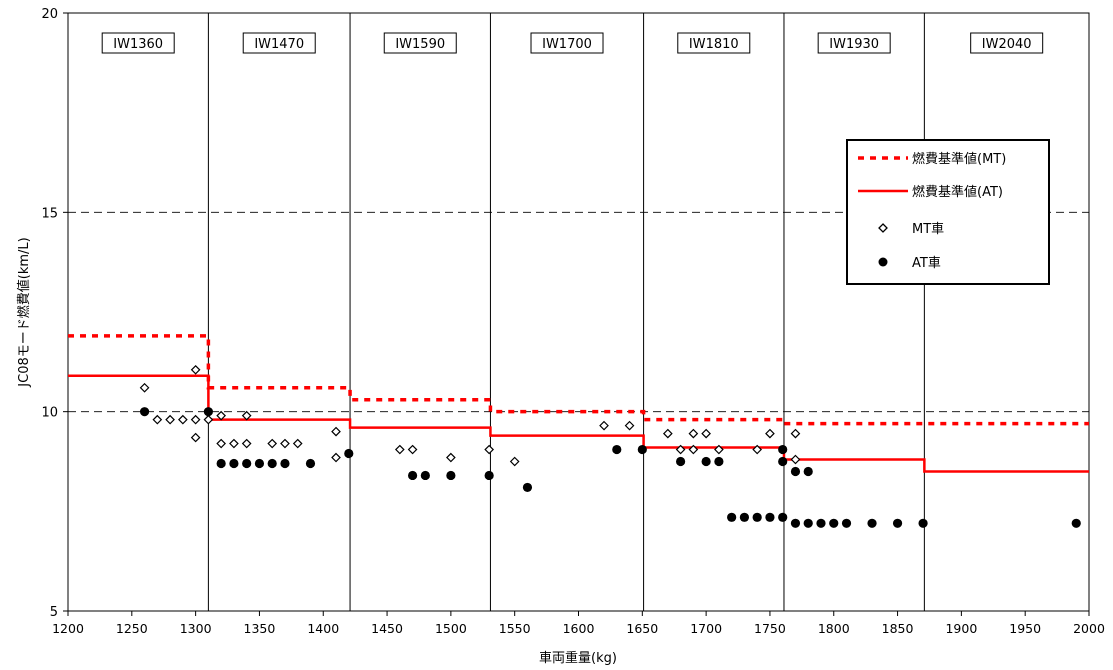 This screenshot has width=1113, height=670. Describe the element at coordinates (948, 212) in the screenshot. I see `legend: 燃費基準値(MT) 燃費基準値(AT) MT車 AT車` at that location.